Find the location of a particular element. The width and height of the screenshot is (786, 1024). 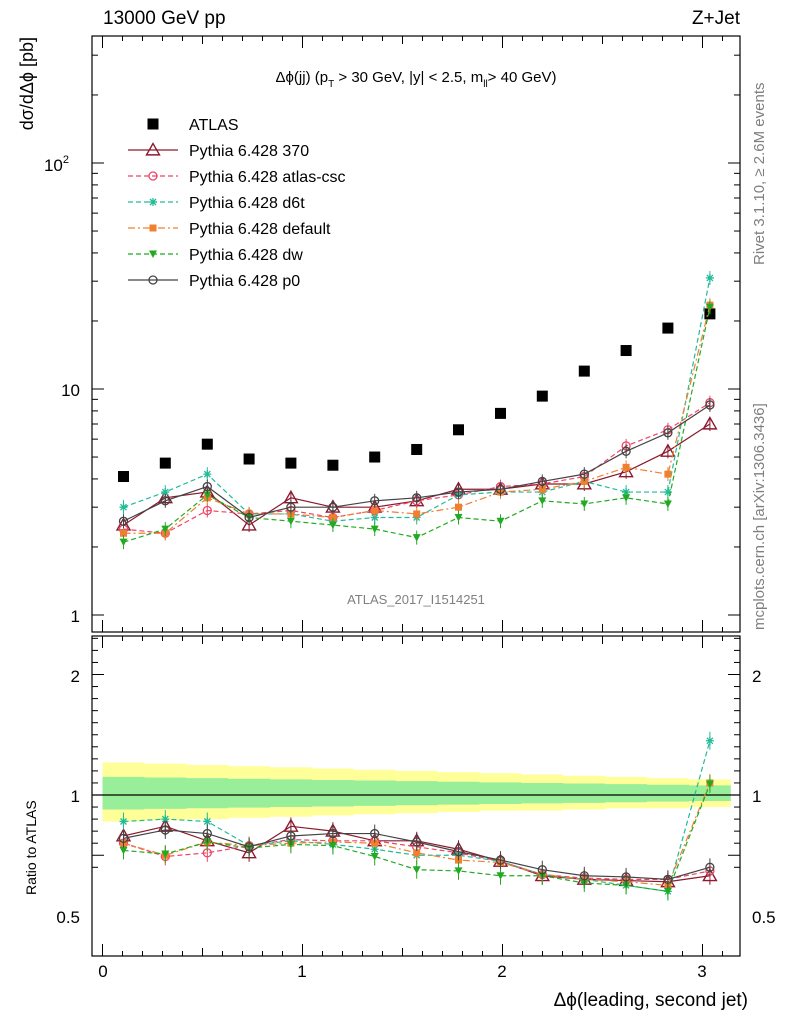

ratio-y-axis-label: Ratio to ATLAS is located at coordinates (31, 847).